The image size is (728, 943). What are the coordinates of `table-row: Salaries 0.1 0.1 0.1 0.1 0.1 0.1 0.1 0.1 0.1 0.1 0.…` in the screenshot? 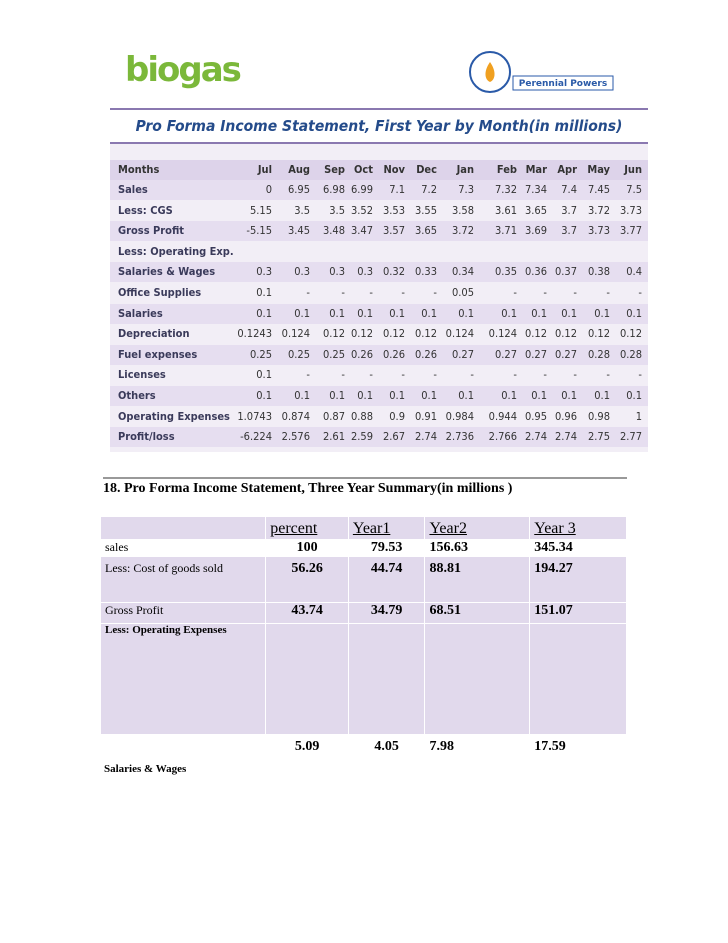 It's located at (379, 313).